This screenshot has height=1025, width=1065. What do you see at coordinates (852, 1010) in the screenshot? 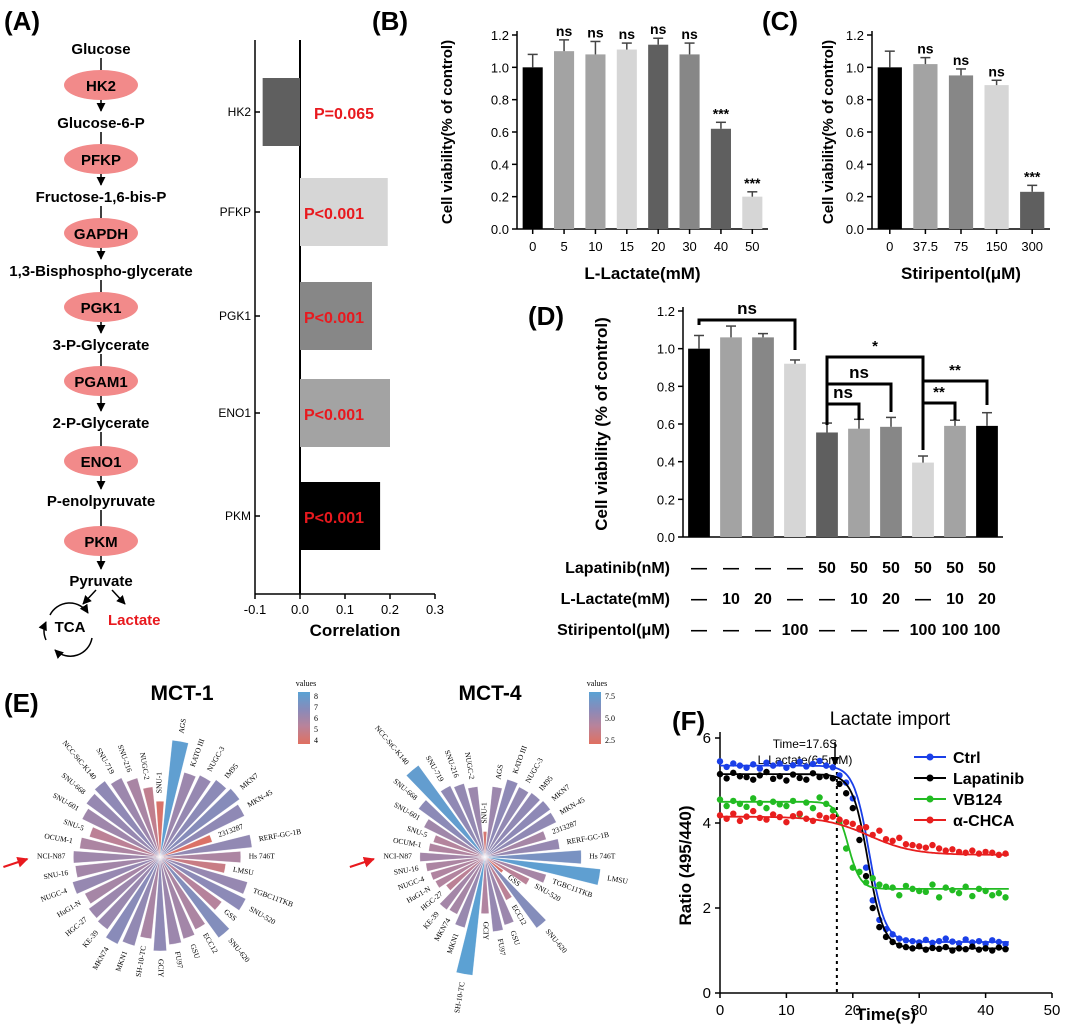
I see `x-tick-label: 20` at bounding box center [852, 1010].